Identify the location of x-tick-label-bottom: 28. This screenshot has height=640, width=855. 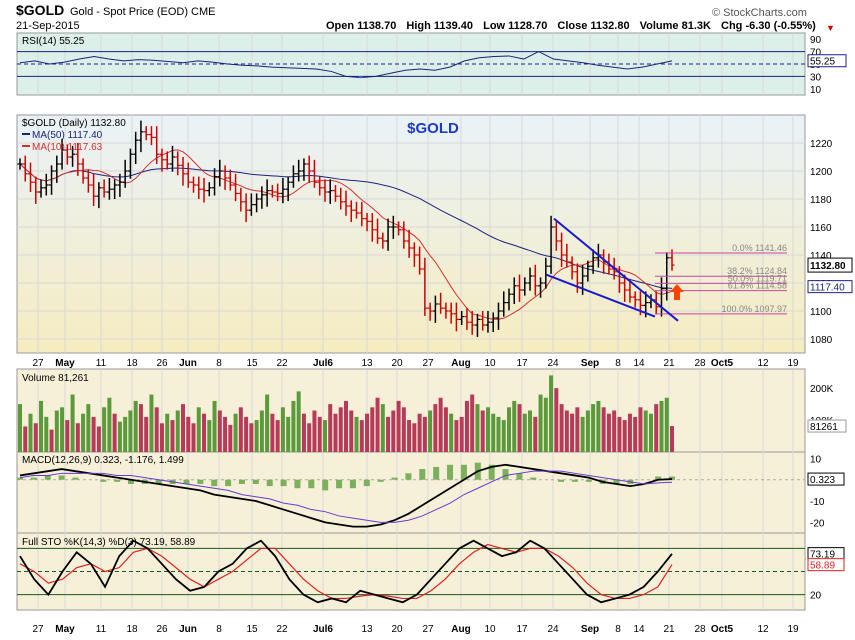
(700, 629).